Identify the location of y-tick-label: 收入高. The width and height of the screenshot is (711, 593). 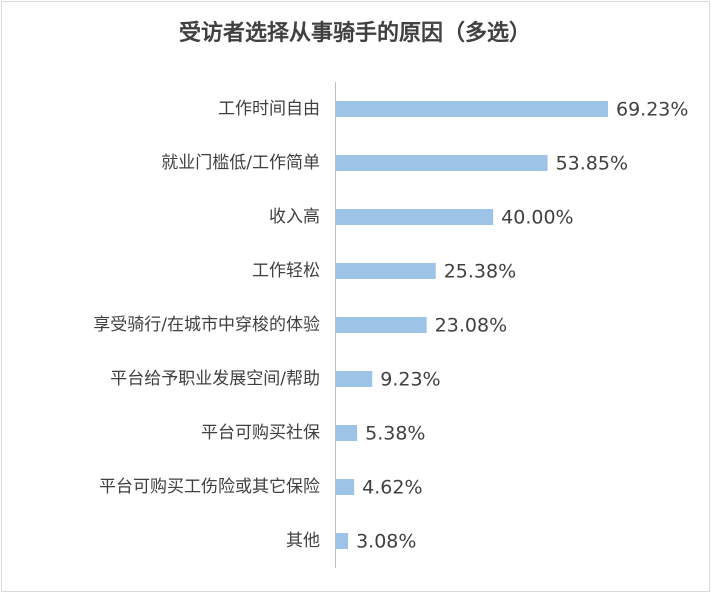
(294, 217).